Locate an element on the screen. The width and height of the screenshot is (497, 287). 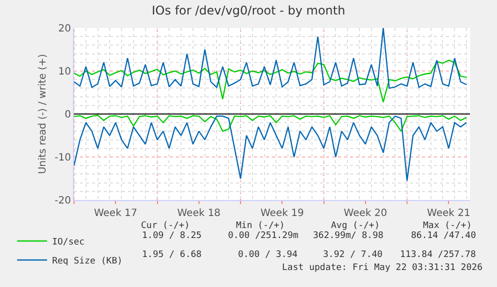
text: Last update: Fri May 22 03:31:31 2026 is located at coordinates (382, 268).